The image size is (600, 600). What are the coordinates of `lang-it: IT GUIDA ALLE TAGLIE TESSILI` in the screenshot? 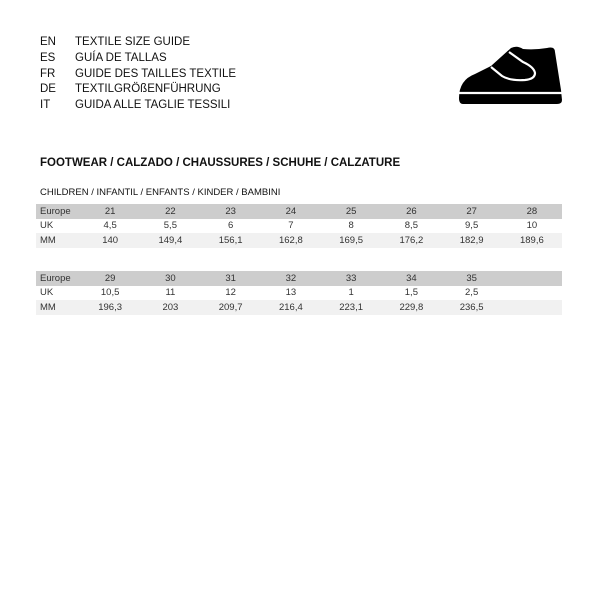 It's located at (138, 106).